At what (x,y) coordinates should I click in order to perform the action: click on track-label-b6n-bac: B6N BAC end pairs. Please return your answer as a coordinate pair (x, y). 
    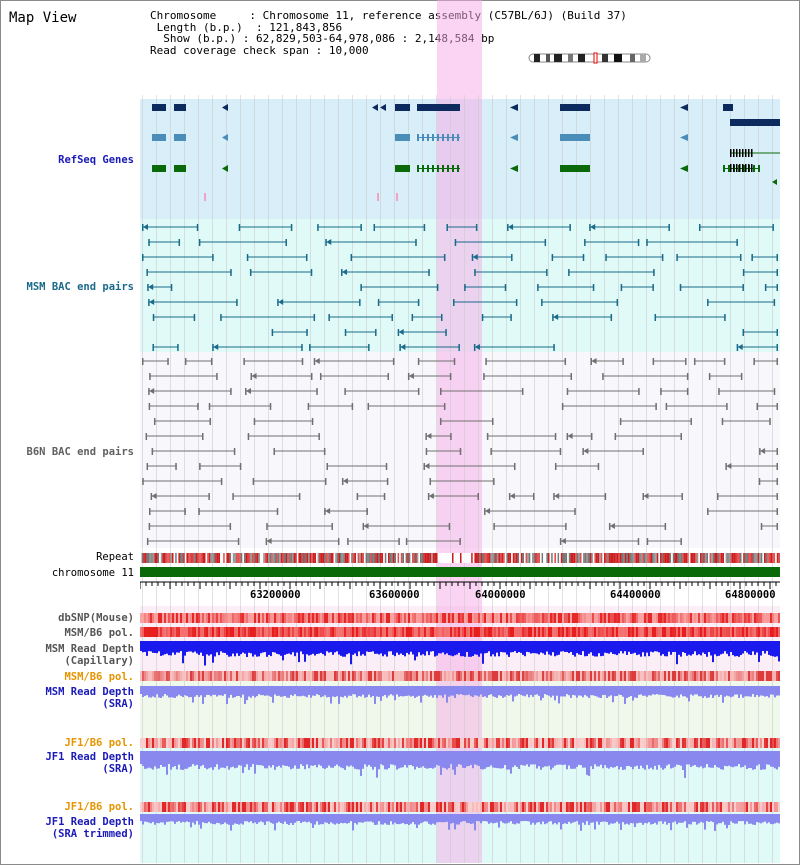
    Looking at the image, I should click on (80, 452).